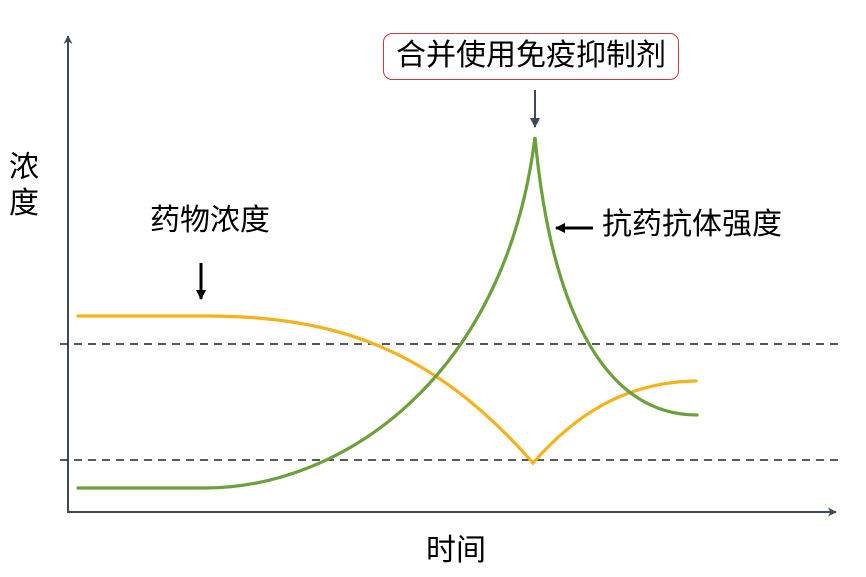 This screenshot has height=577, width=866. I want to click on x-axis-label: 时间, so click(456, 550).